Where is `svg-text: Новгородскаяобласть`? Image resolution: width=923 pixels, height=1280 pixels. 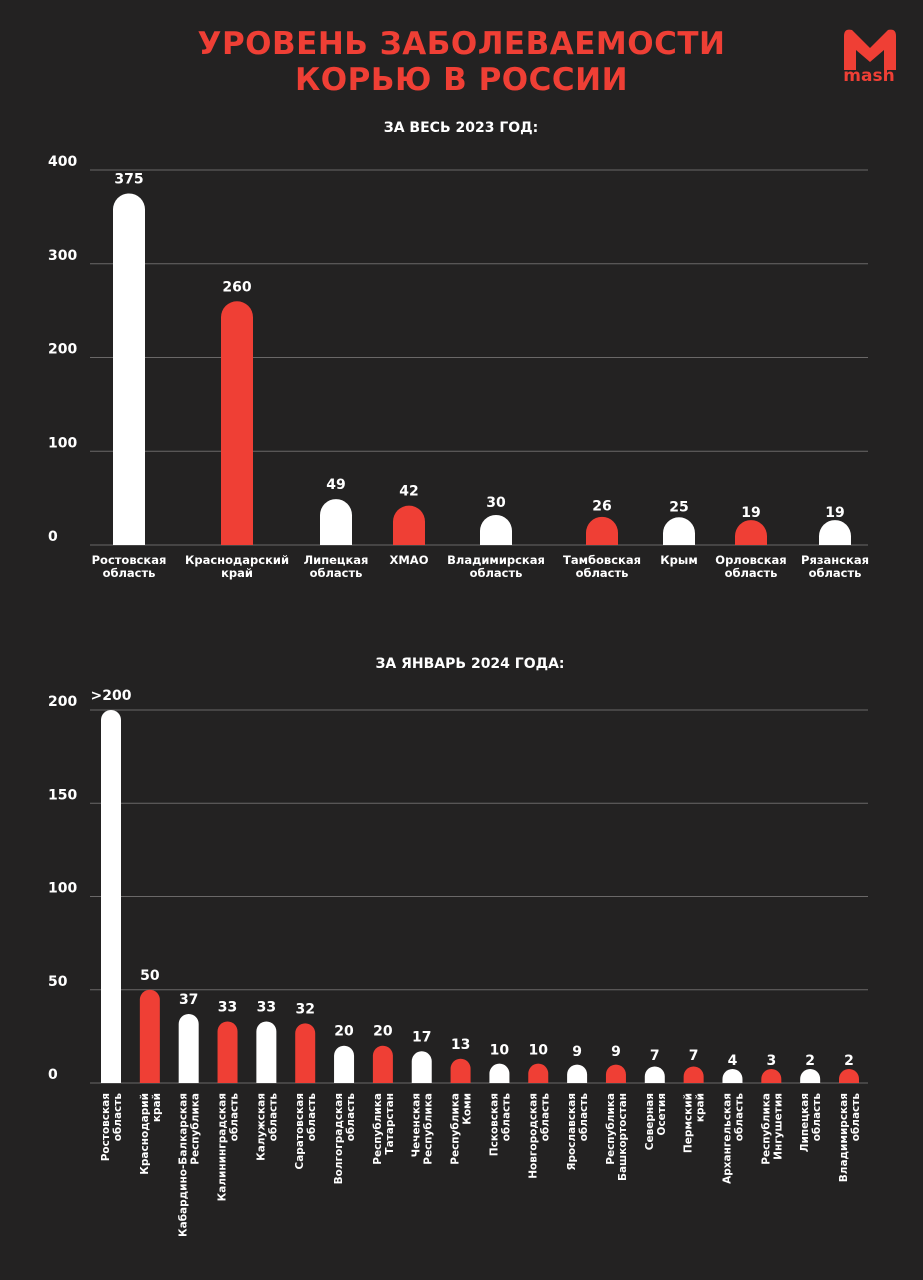 svg-text: Новгородскаяобласть is located at coordinates (539, 1136).